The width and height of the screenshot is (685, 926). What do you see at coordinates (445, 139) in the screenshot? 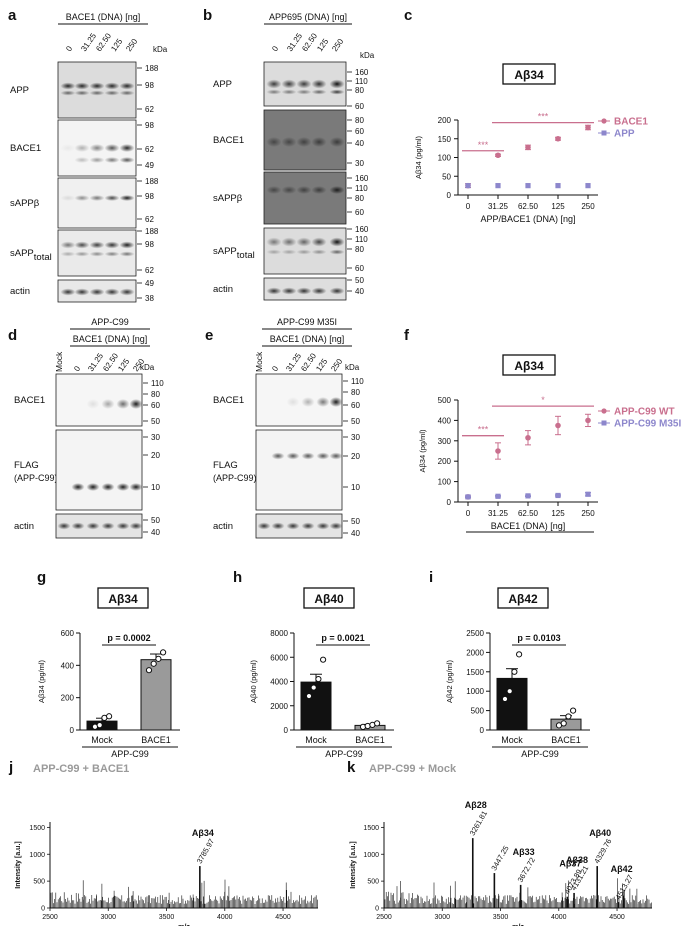
I see `y-tick-label: 150` at bounding box center [445, 139].